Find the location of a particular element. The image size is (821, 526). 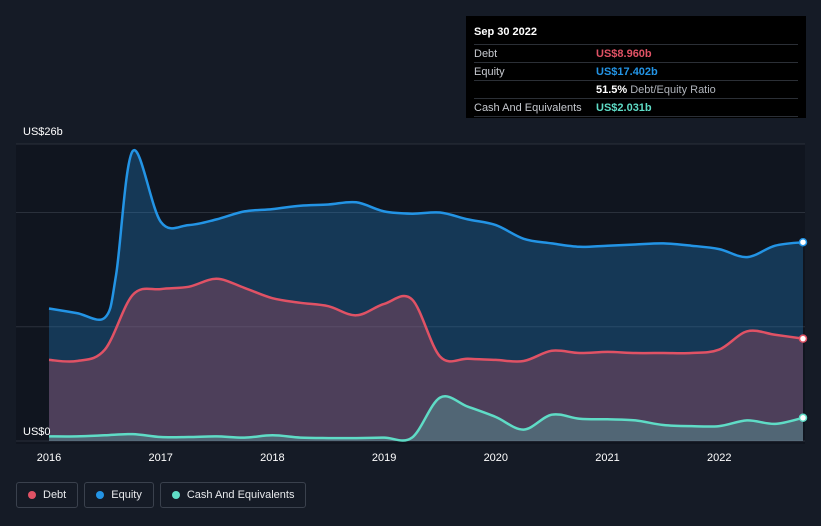

series-endpoints is located at coordinates (803, 330).